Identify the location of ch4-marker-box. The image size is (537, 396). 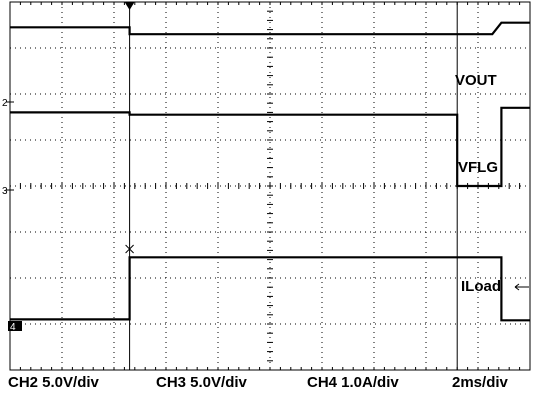
(15, 326).